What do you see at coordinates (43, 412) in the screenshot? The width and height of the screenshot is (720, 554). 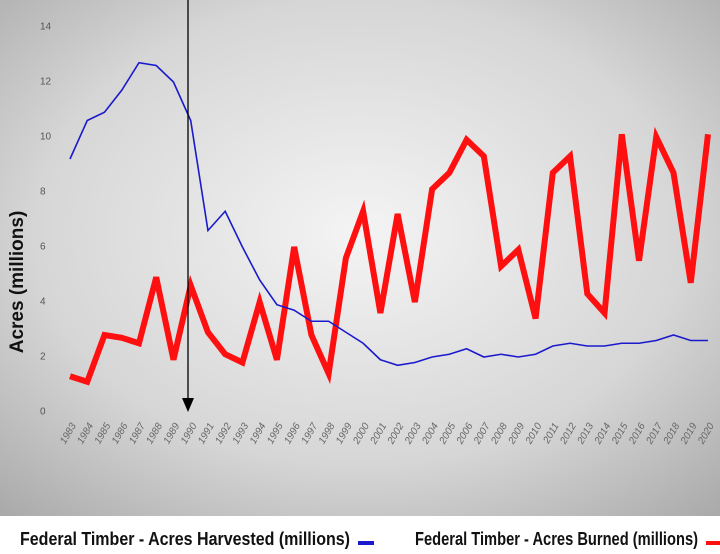 I see `y-tick-label: 0` at bounding box center [43, 412].